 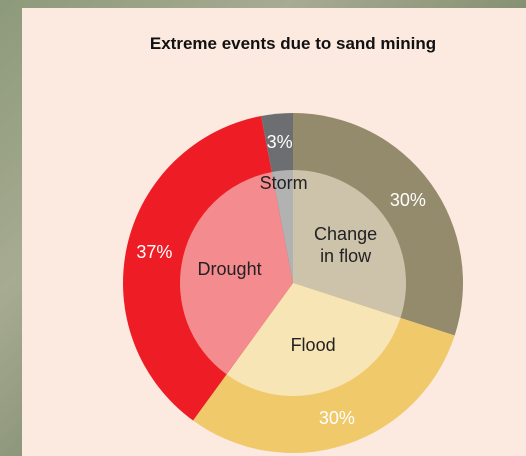 What do you see at coordinates (283, 183) in the screenshot?
I see `slice-name: Storm` at bounding box center [283, 183].